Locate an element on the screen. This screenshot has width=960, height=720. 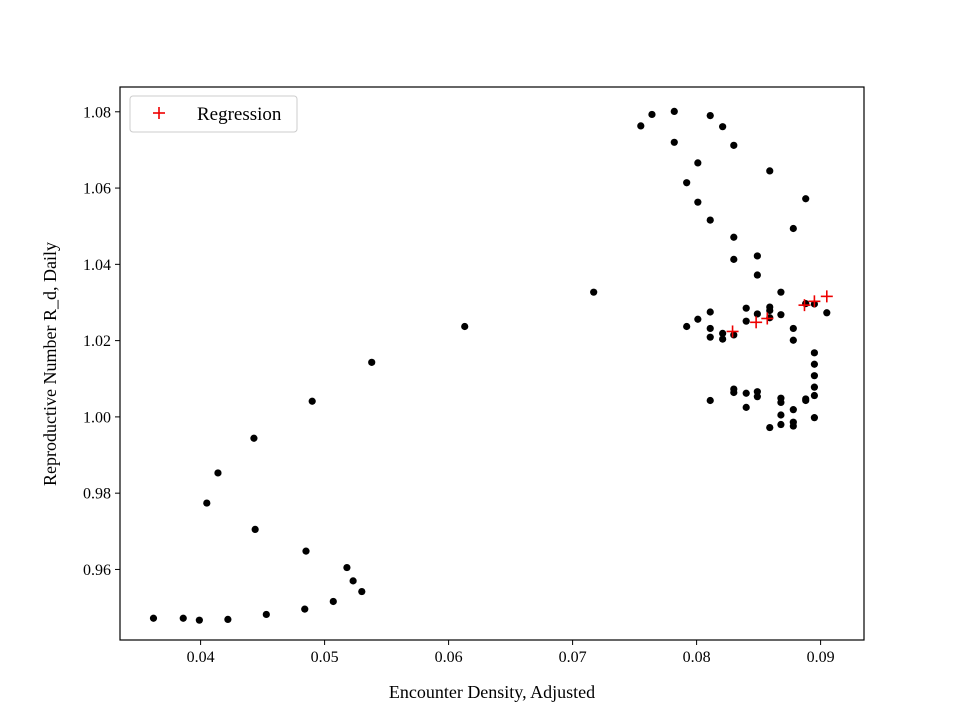
legend: Regression is located at coordinates (213, 114).